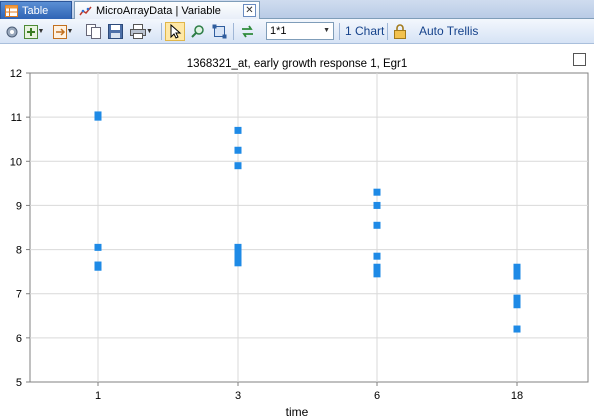 The height and width of the screenshot is (419, 594). I want to click on tab-microarray-variable: MicroArrayData | Variable ✕, so click(167, 10).